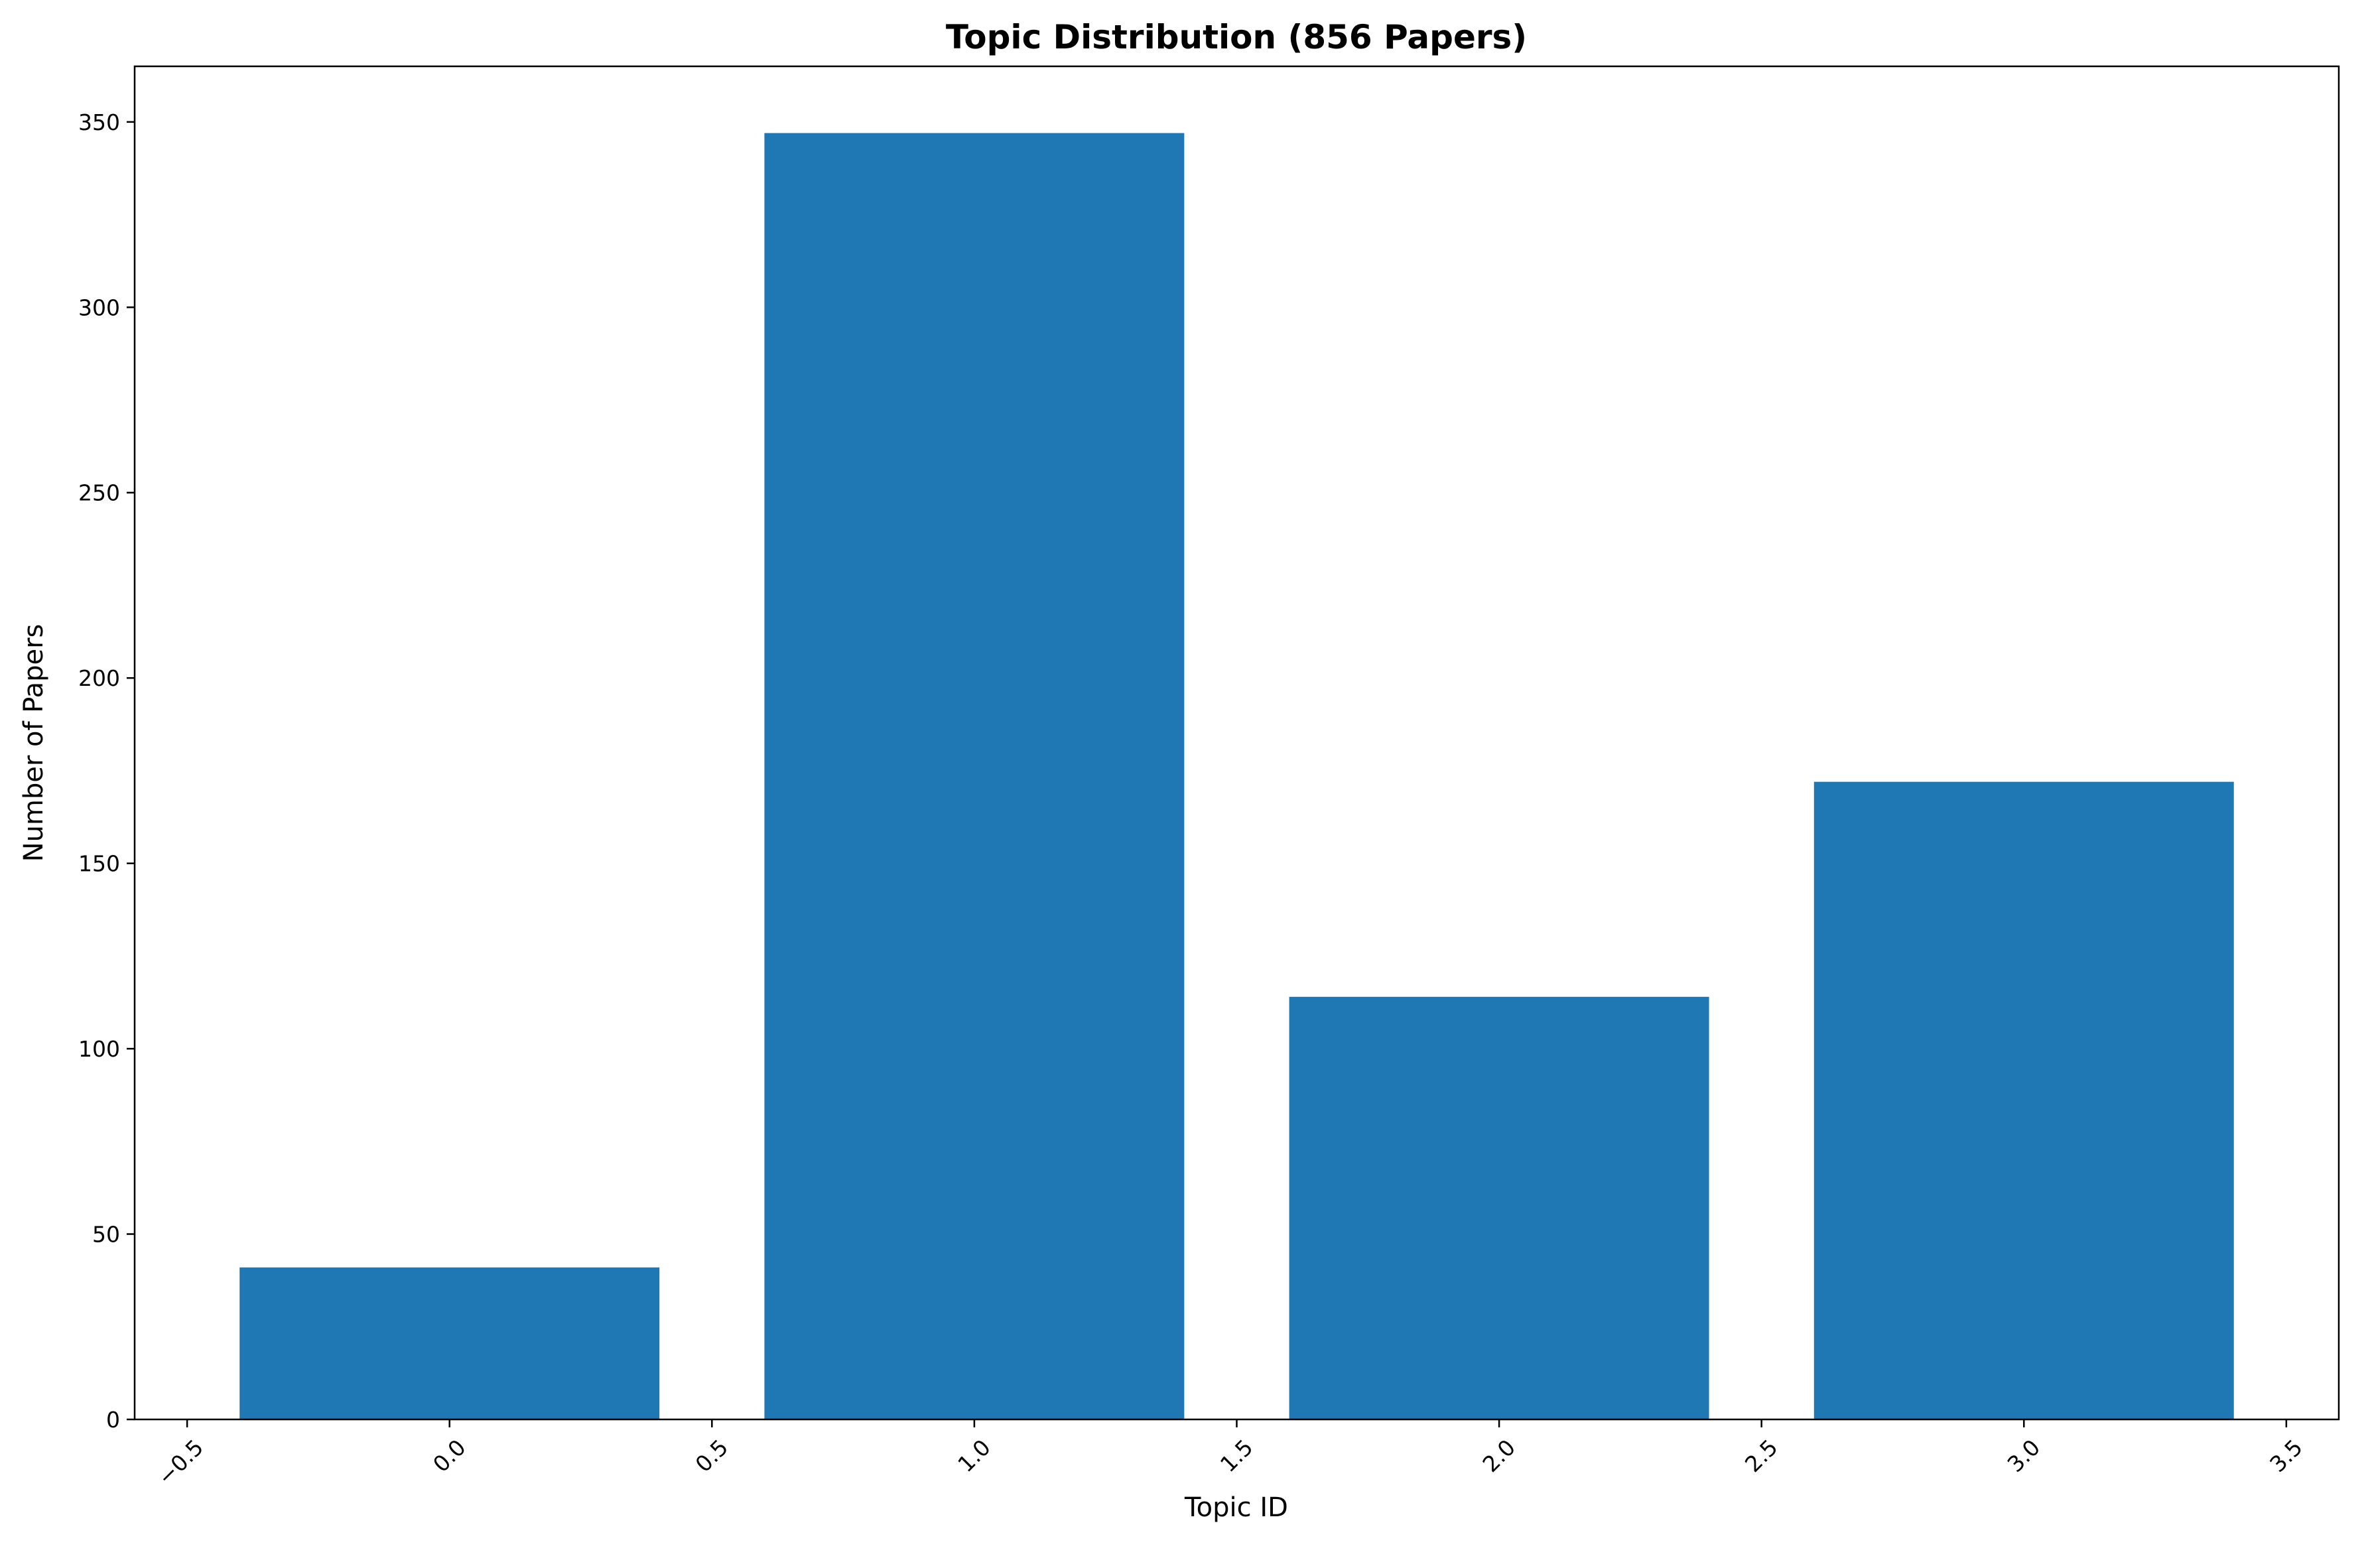 The image size is (2364, 1568). Describe the element at coordinates (99, 493) in the screenshot. I see `y-tick-label: 250` at that location.